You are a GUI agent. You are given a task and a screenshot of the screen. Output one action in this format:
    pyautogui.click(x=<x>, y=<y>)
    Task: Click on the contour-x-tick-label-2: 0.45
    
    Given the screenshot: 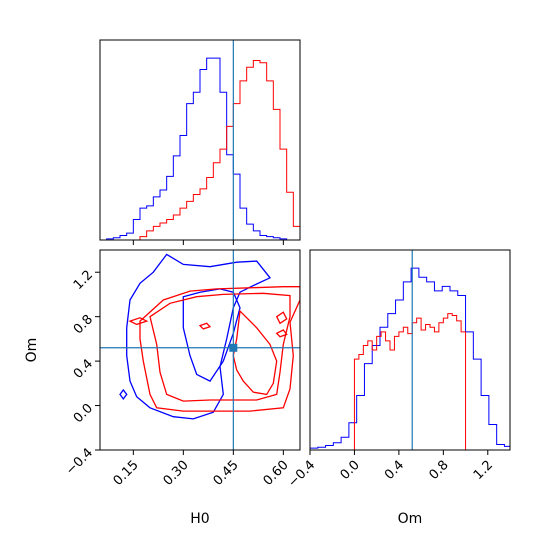 What is the action you would take?
    pyautogui.click(x=226, y=473)
    